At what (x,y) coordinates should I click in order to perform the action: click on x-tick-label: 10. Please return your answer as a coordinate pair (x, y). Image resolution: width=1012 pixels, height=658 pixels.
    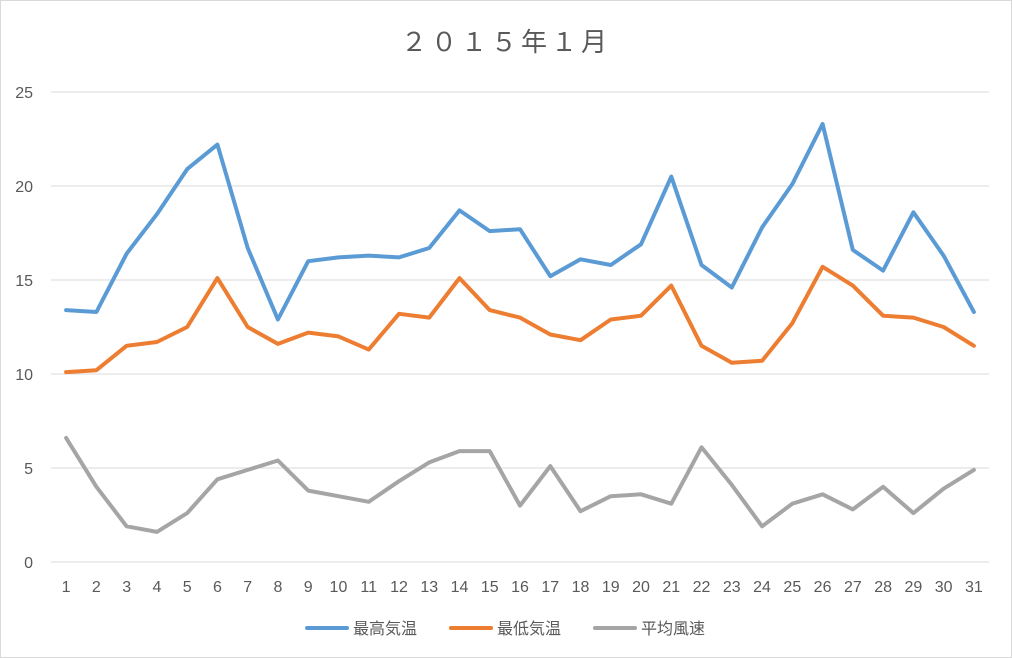
    Looking at the image, I should click on (339, 587).